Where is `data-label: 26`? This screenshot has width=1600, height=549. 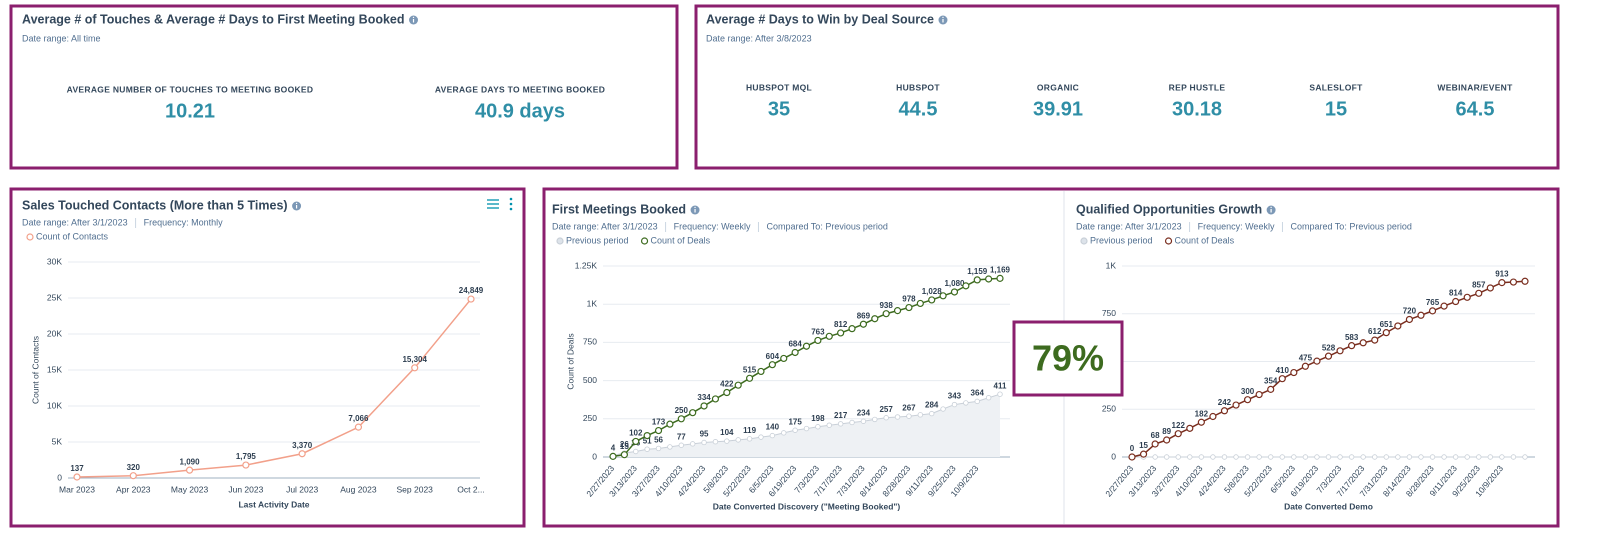 data-label: 26 is located at coordinates (624, 444).